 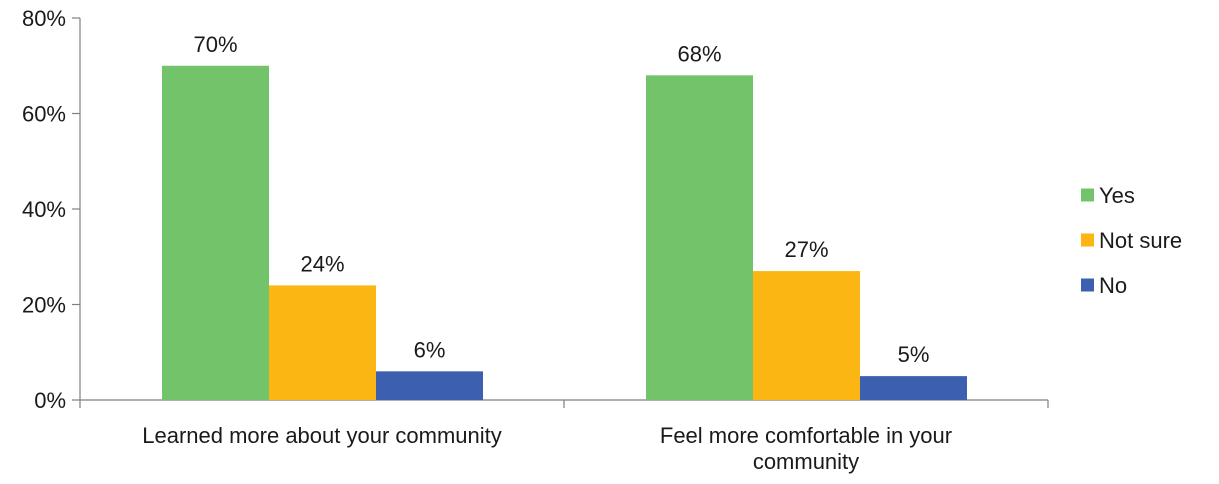 I want to click on bar-data-label: 70%, so click(x=215, y=44).